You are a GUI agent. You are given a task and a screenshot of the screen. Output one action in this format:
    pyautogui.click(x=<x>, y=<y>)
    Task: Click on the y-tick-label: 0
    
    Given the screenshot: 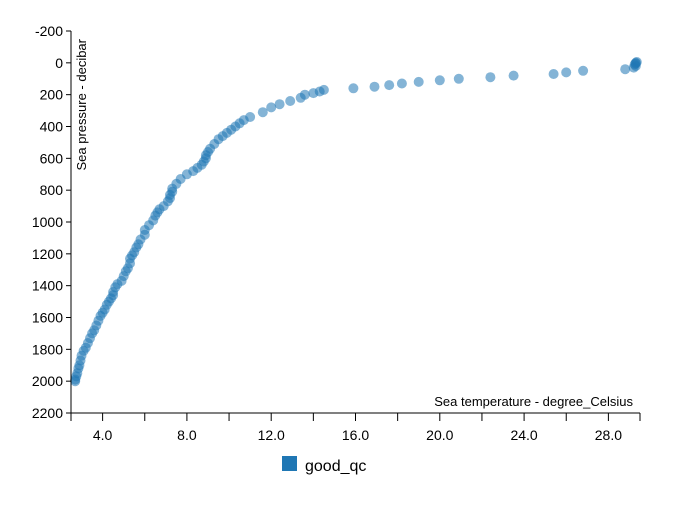 What is the action you would take?
    pyautogui.click(x=59, y=63)
    